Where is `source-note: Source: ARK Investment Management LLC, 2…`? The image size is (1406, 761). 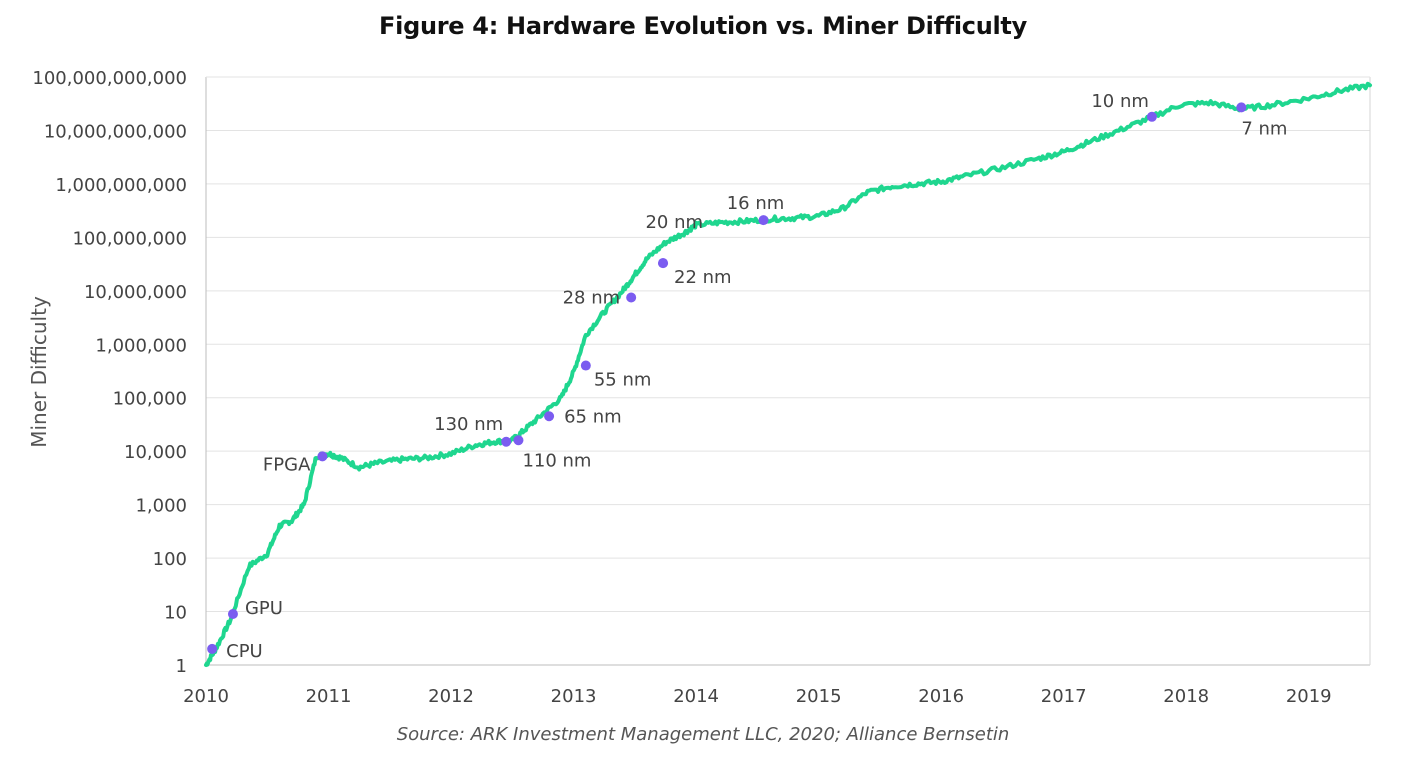
source-note: Source: ARK Investment Management LLC, 2… is located at coordinates (703, 734).